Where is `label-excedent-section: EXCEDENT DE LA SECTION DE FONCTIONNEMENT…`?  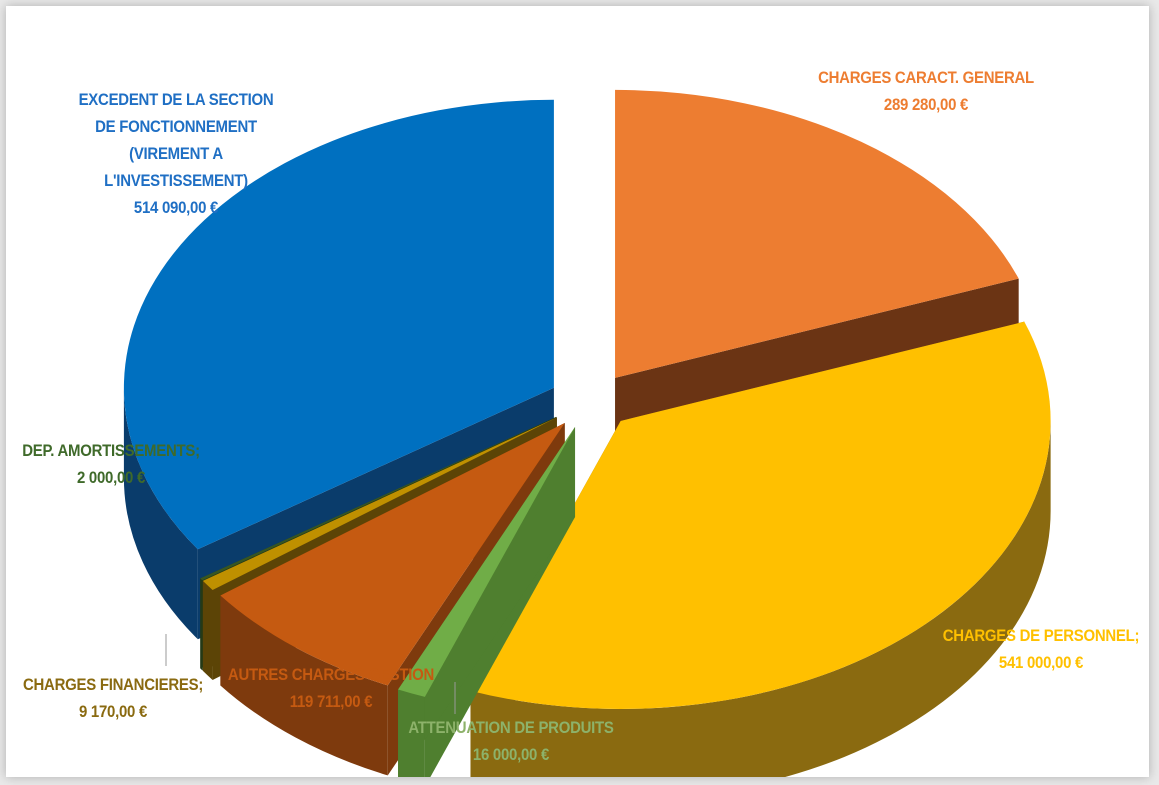
label-excedent-section: EXCEDENT DE LA SECTION DE FONCTIONNEMENT… is located at coordinates (176, 153).